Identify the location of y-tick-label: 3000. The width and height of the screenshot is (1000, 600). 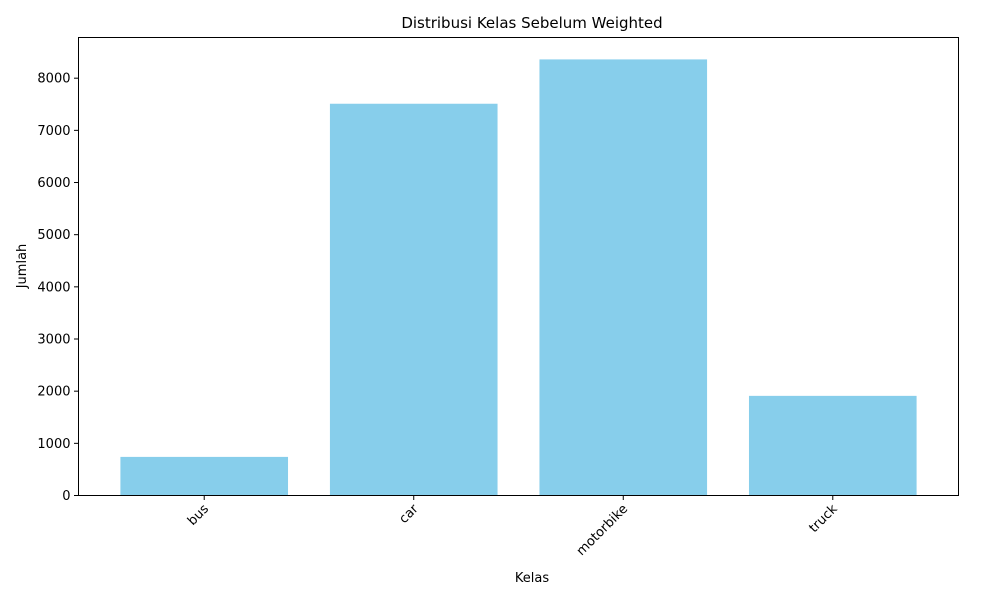
(53, 340).